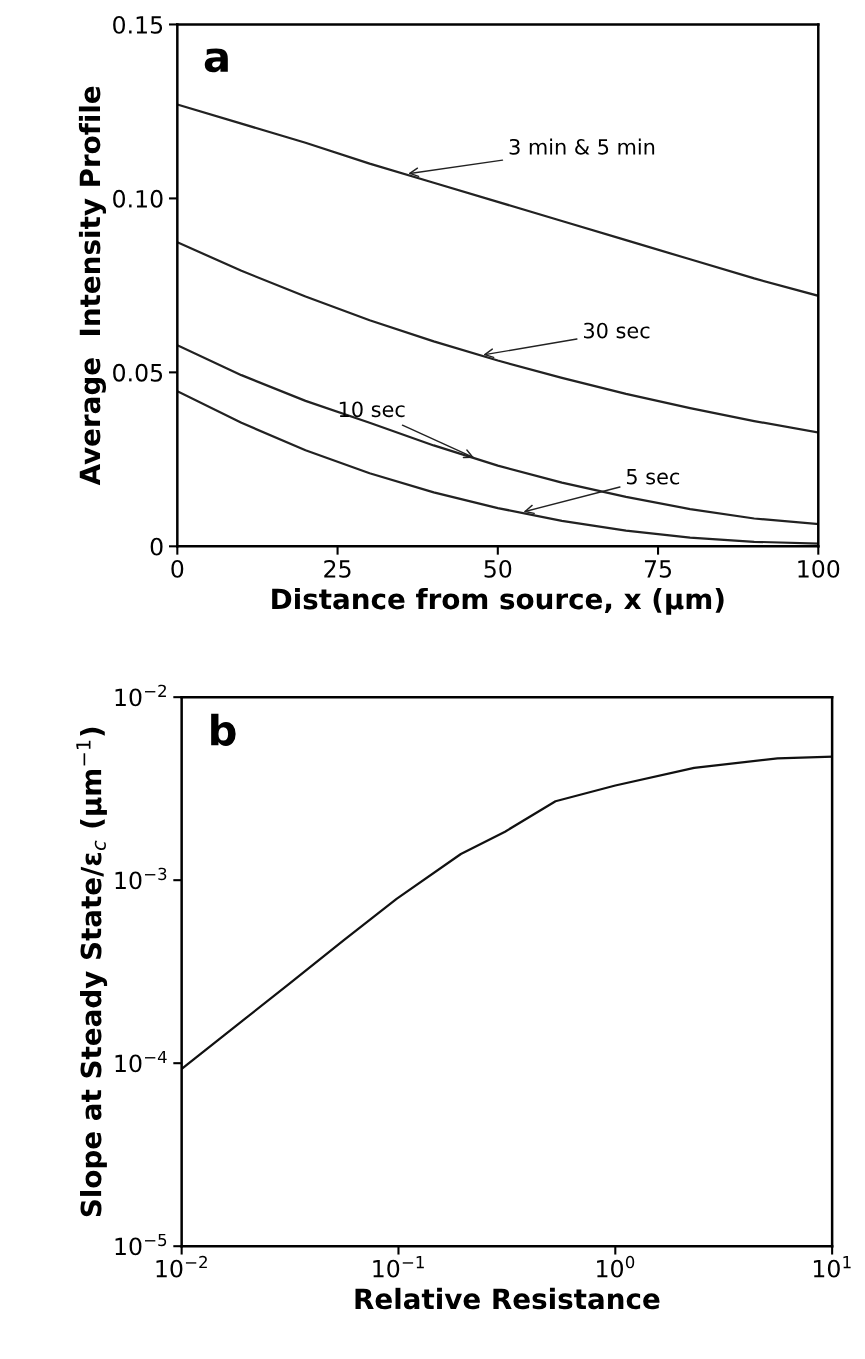  I want to click on y-tick-label: 0.05, so click(138, 372).